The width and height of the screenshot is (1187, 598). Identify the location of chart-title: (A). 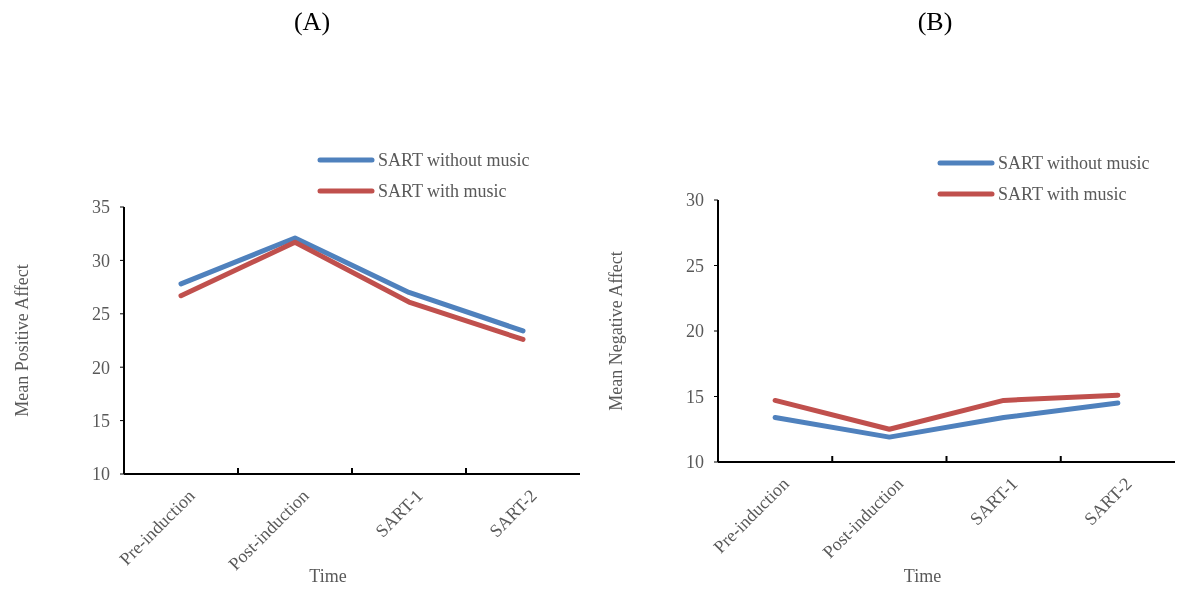
(312, 21).